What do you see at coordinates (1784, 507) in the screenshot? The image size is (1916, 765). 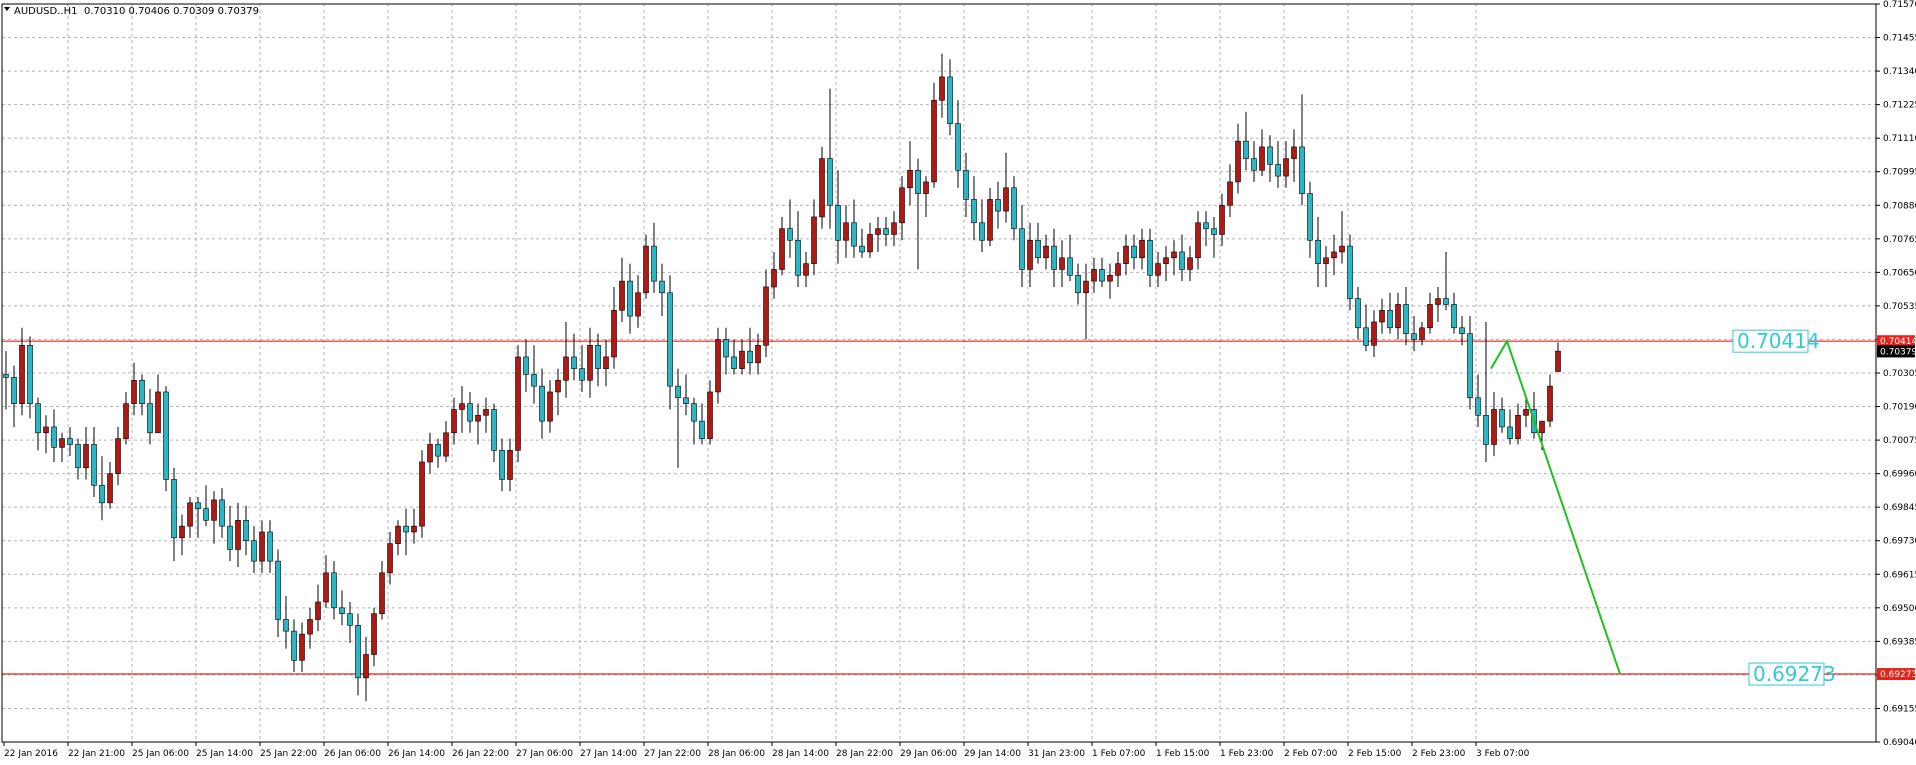 I see `price-boxes: 0.70414 0.69273` at bounding box center [1784, 507].